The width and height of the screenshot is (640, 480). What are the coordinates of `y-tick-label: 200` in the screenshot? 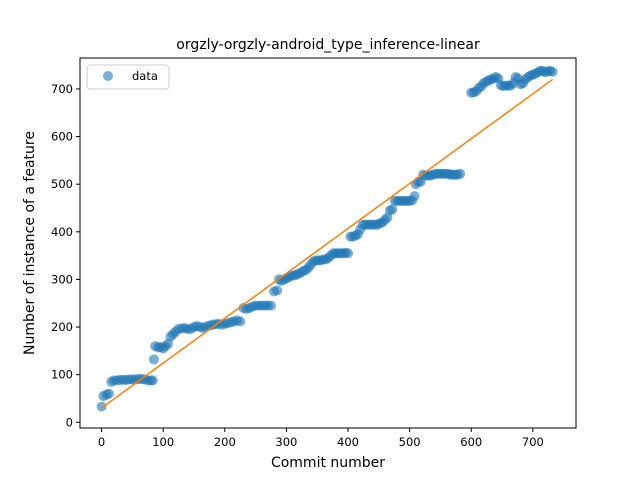 It's located at (62, 327).